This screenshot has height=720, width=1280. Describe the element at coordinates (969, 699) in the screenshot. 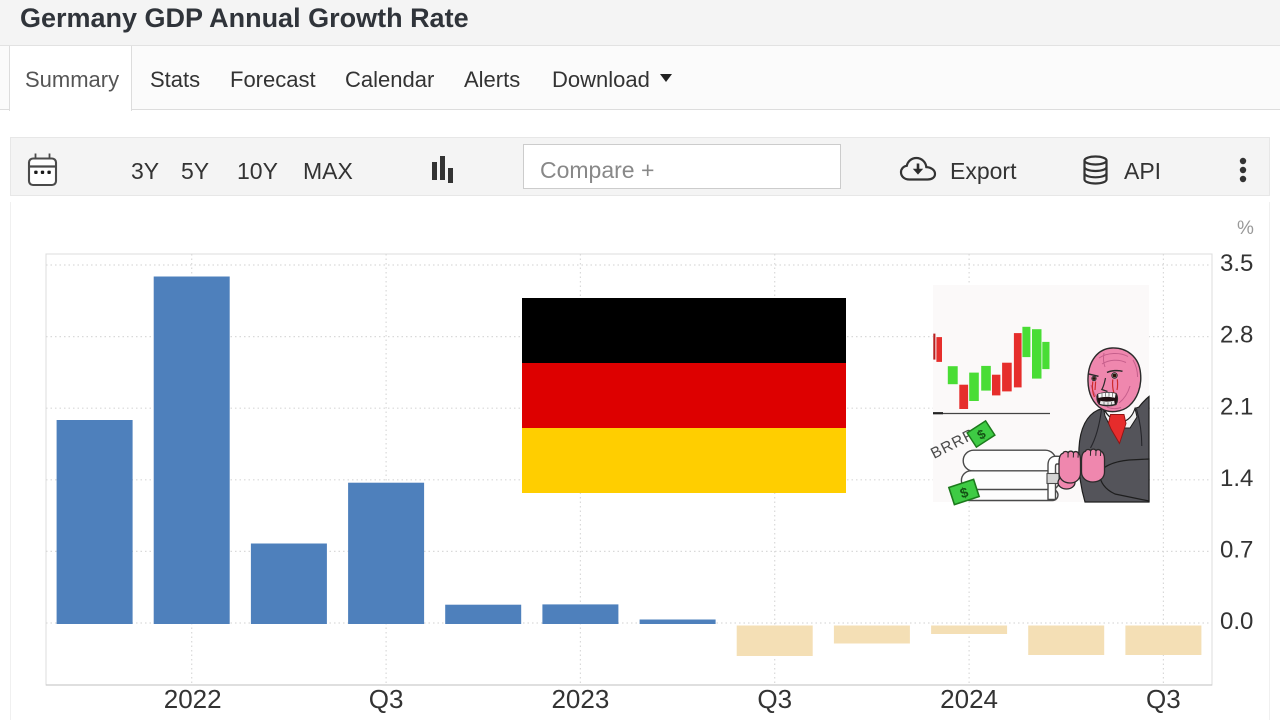

I see `svg-text: 2024` at that location.